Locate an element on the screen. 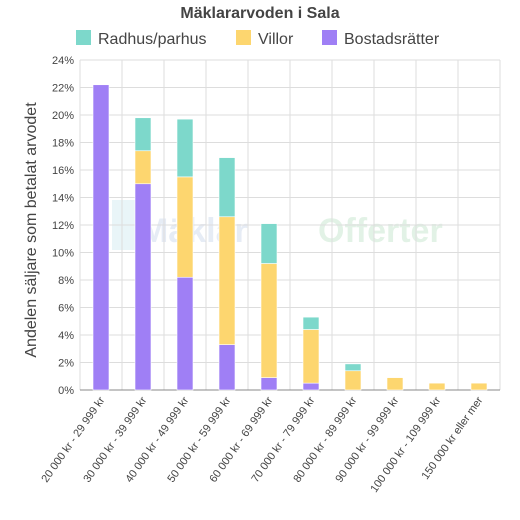  y-tick-label: 8% is located at coordinates (66, 281).